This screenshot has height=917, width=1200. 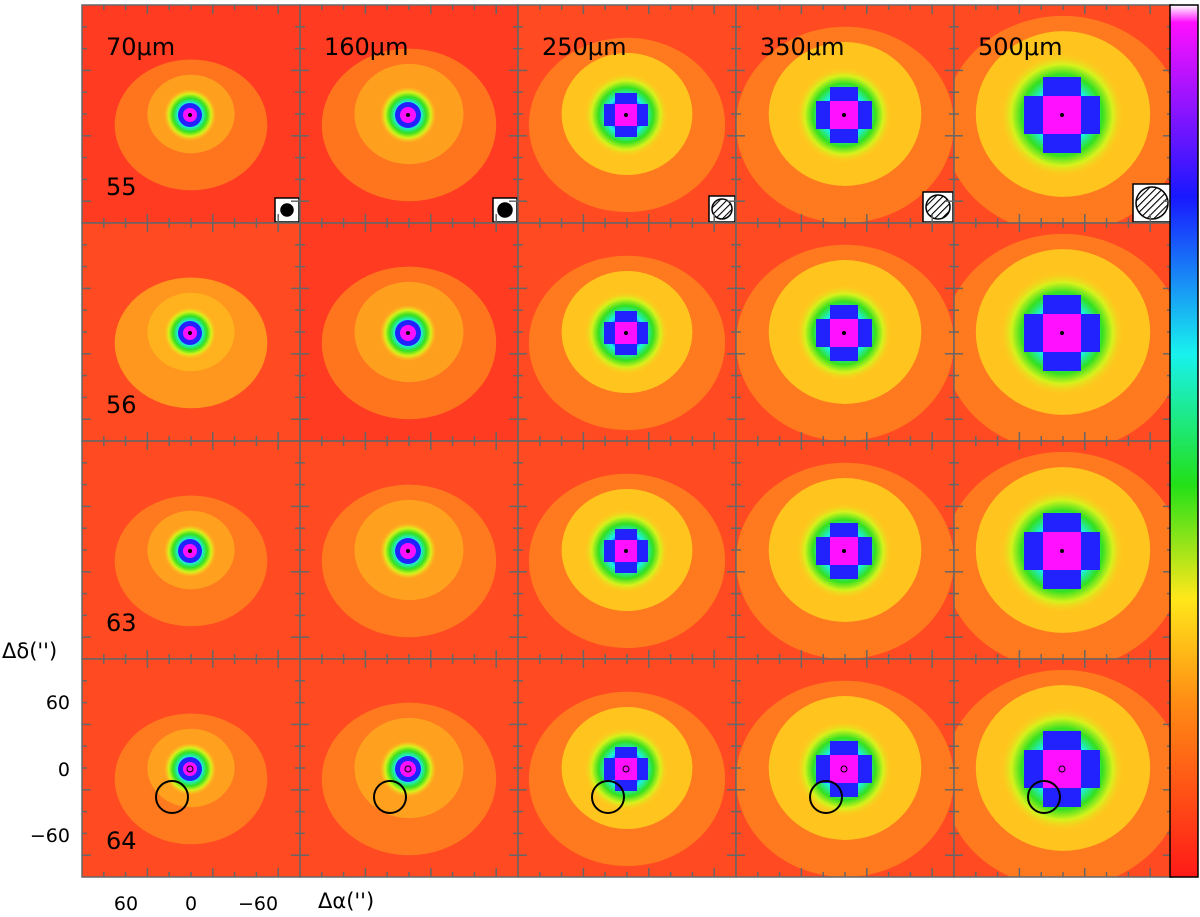 I want to click on wavelength-label: 160μm, so click(x=366, y=47).